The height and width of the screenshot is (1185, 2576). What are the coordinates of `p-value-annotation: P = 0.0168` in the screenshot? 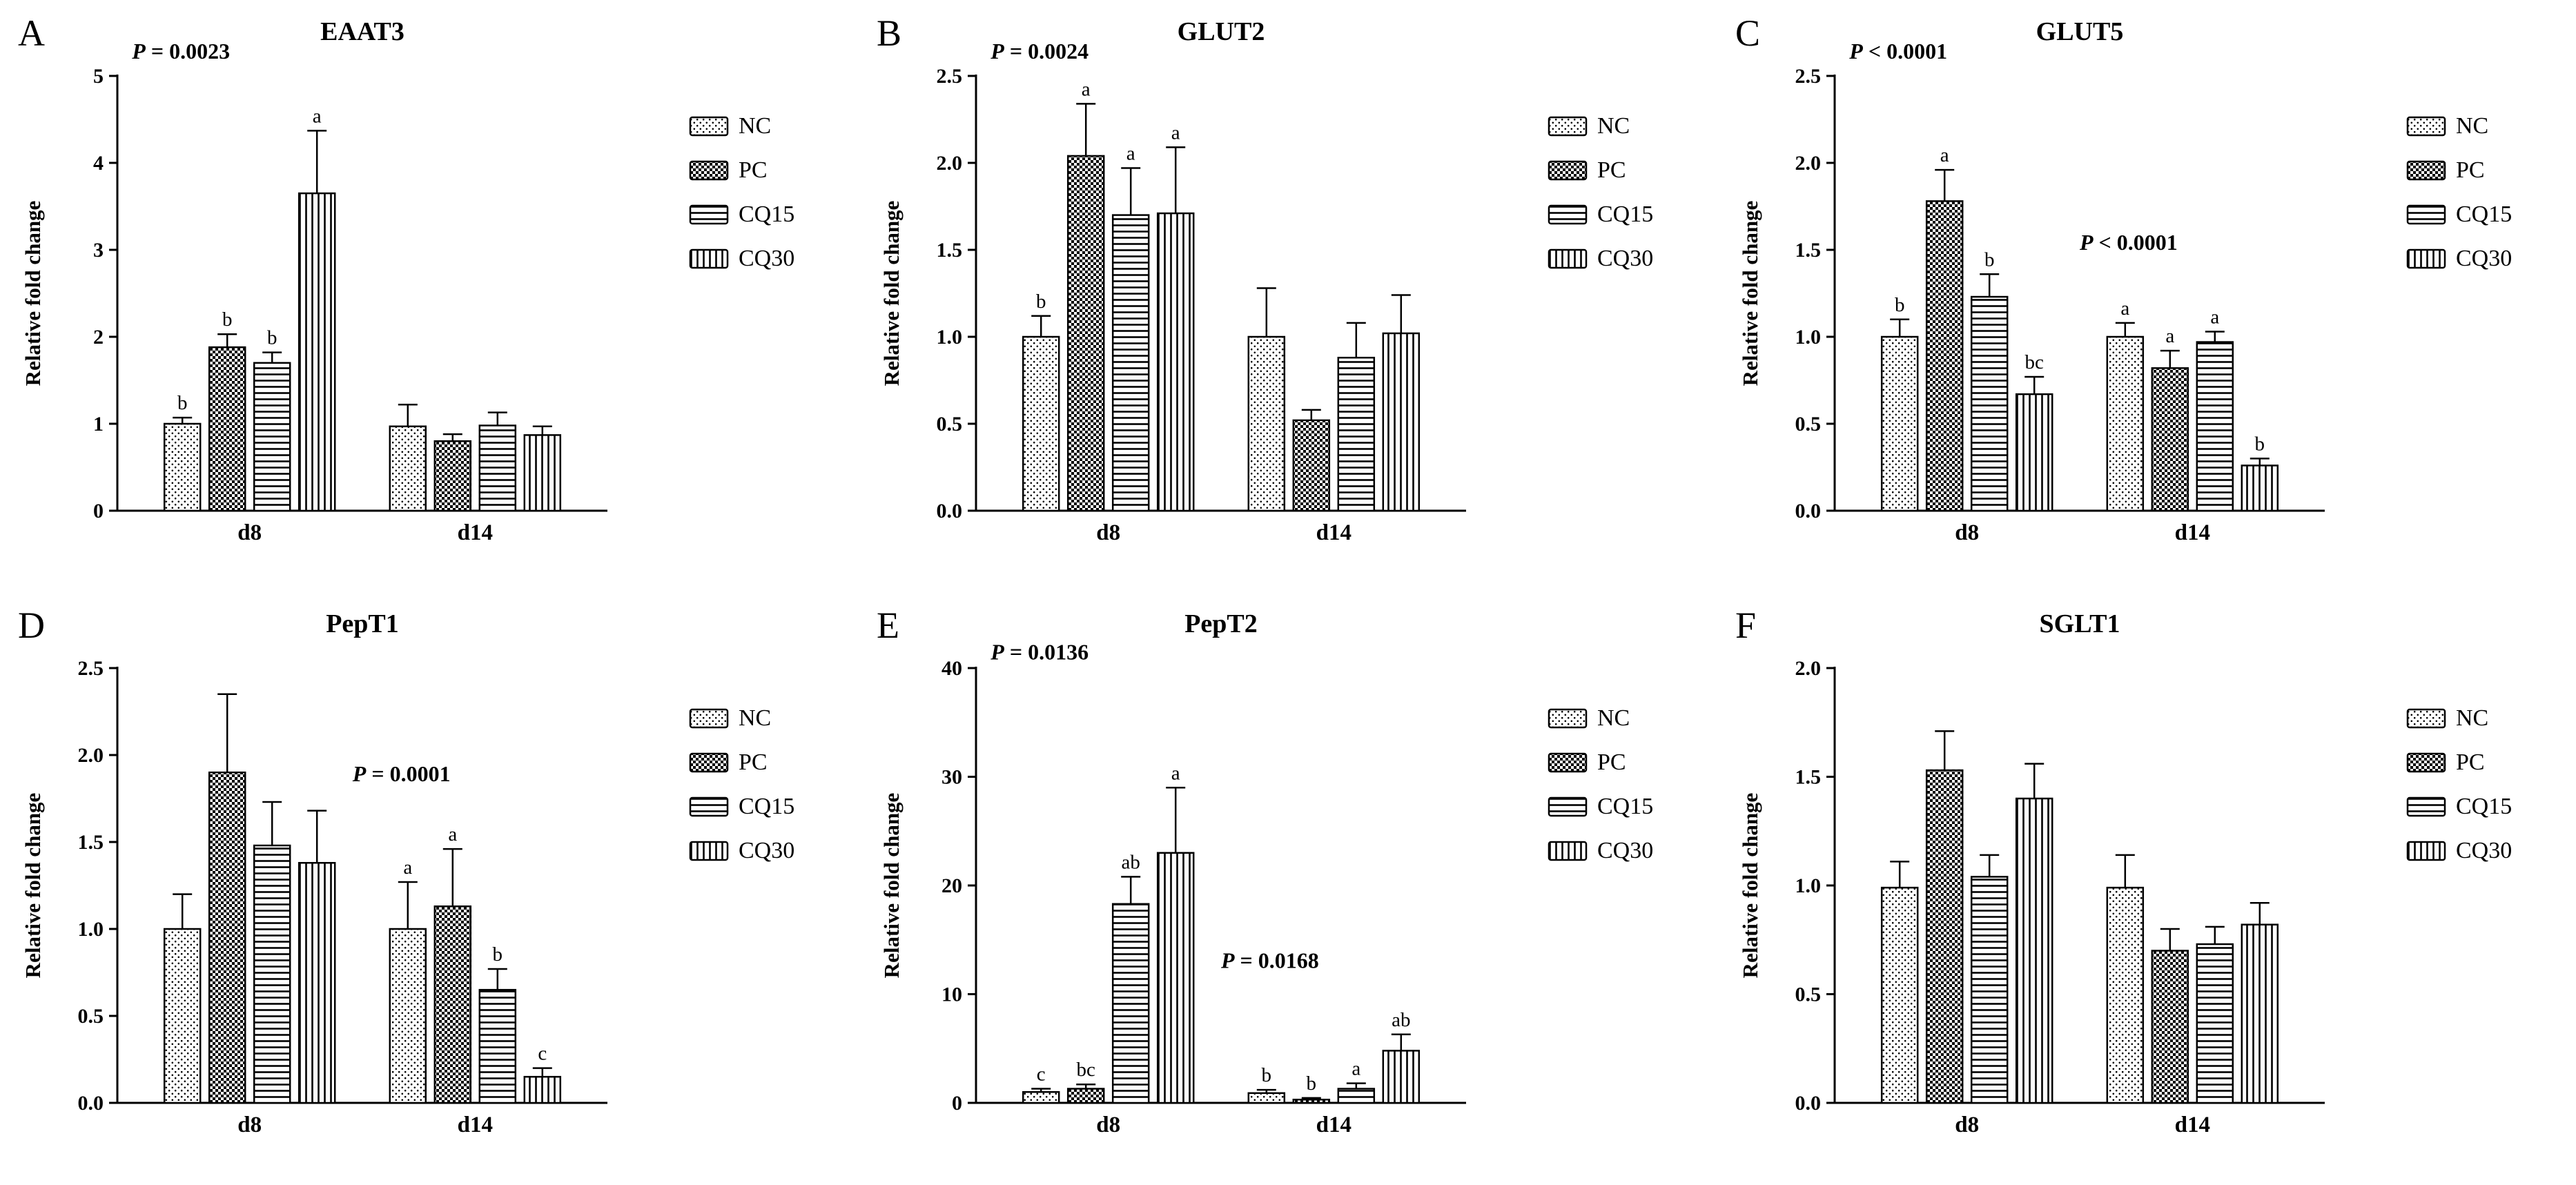 It's located at (1269, 960).